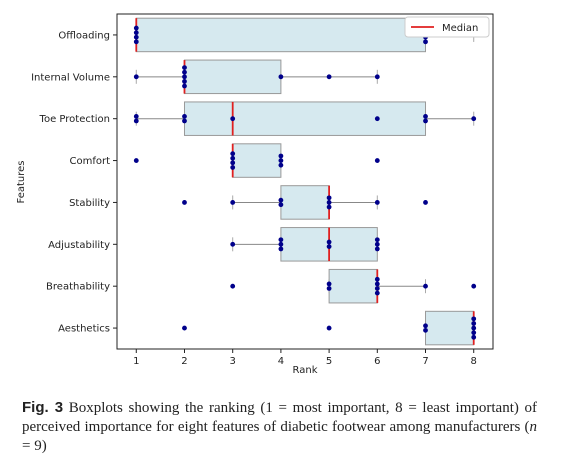  What do you see at coordinates (78, 287) in the screenshot?
I see `y-tick-label-breathability: Breathability` at bounding box center [78, 287].